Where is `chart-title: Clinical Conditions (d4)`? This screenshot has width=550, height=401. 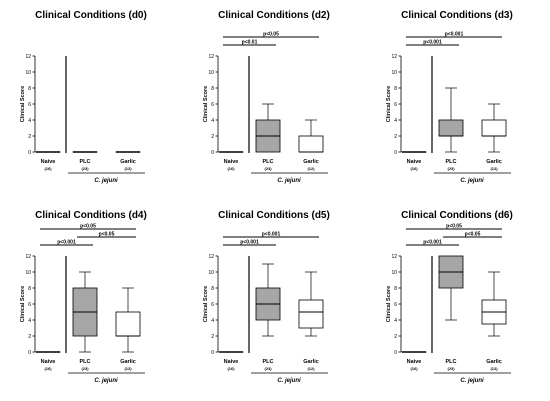
chart-title: Clinical Conditions (d4) is located at coordinates (91, 215).